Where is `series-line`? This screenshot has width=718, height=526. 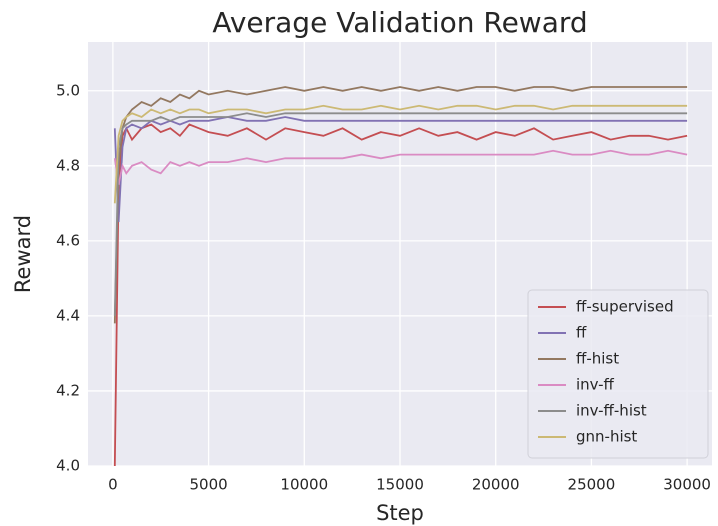 series-line is located at coordinates (400, 167).